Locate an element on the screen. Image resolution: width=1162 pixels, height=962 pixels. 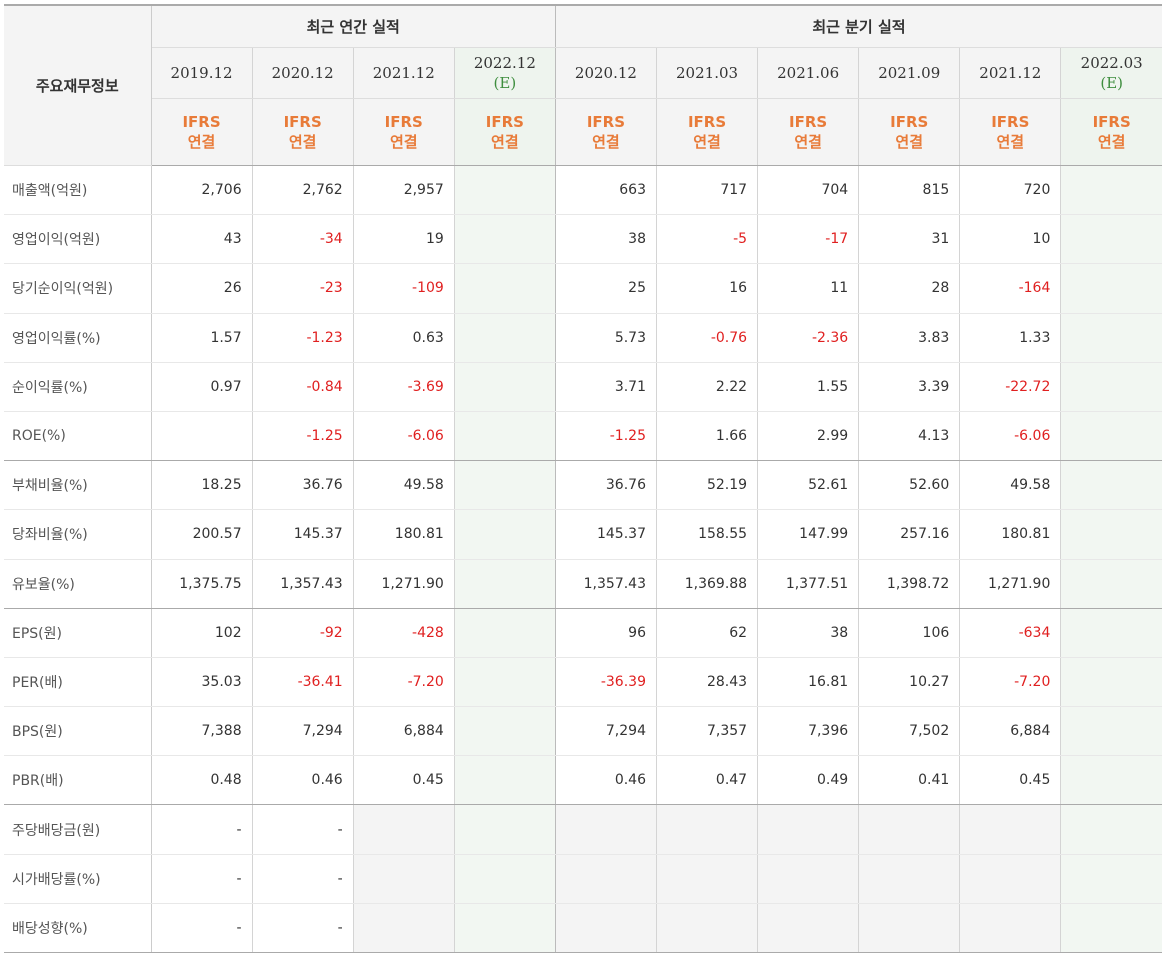
table-row: 배당성향(%) - - is located at coordinates (583, 928).